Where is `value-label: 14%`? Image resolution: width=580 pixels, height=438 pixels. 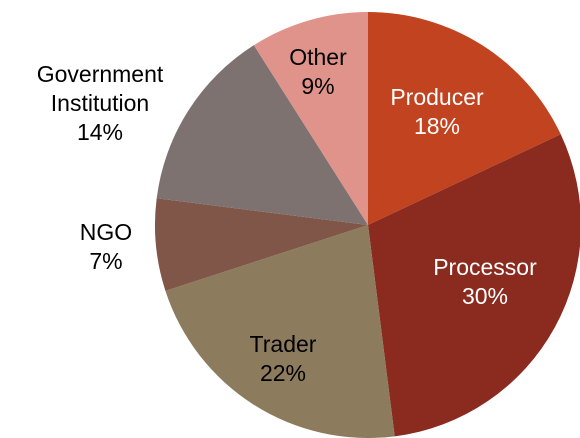 value-label: 14% is located at coordinates (100, 132).